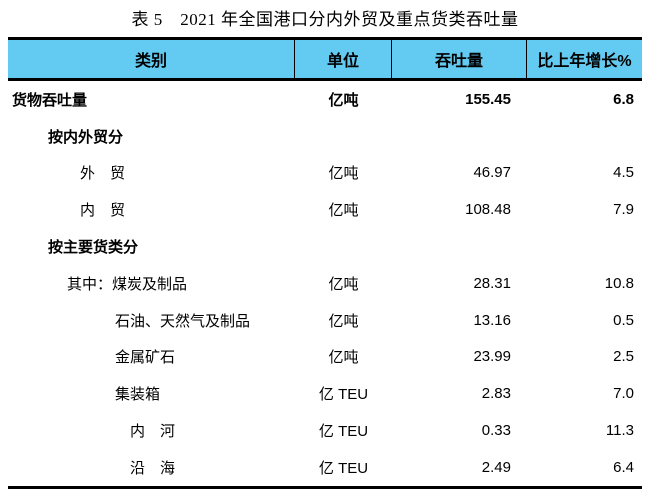 Image resolution: width=650 pixels, height=493 pixels. What do you see at coordinates (325, 357) in the screenshot?
I see `table-row: 金属矿石 亿吨 23.99 2.5` at bounding box center [325, 357].